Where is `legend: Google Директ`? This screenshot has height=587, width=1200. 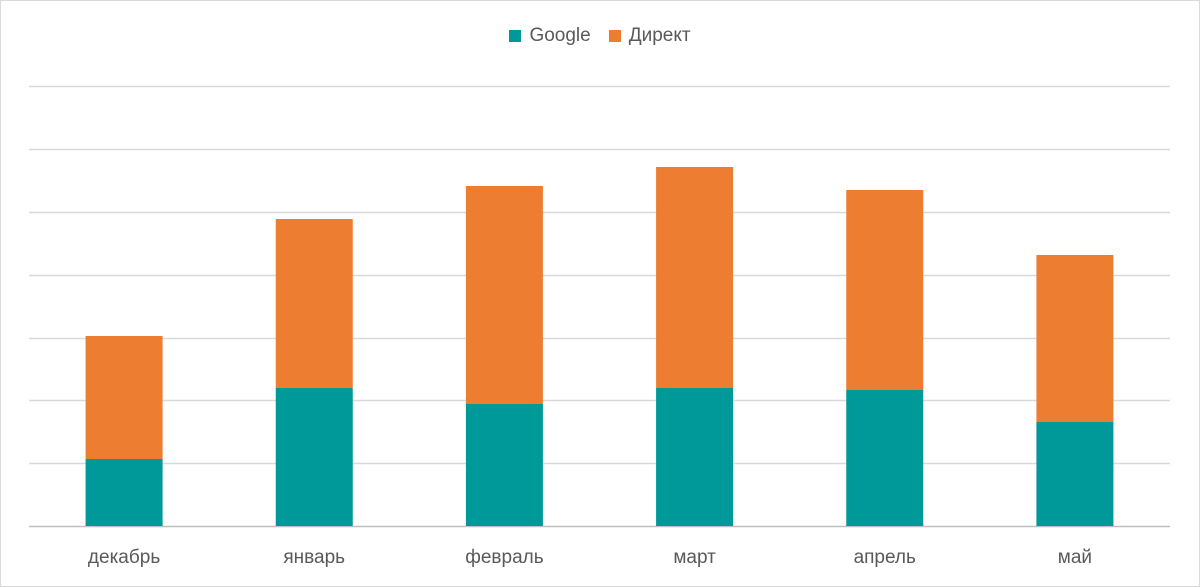 legend: Google Директ is located at coordinates (600, 36).